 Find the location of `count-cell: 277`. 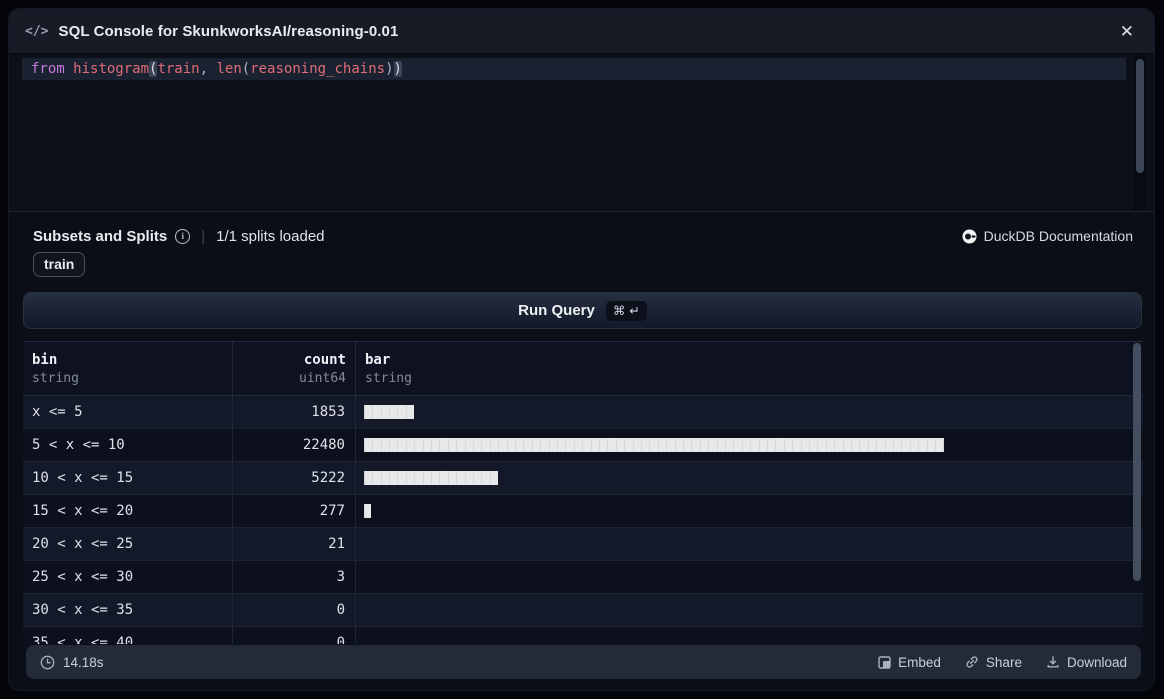

count-cell: 277 is located at coordinates (294, 511).